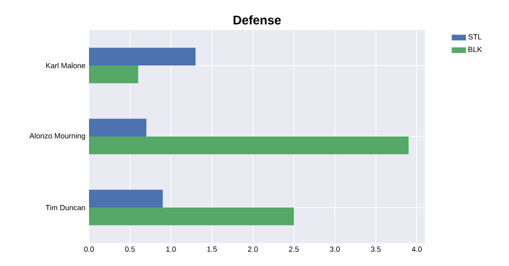  What do you see at coordinates (257, 19) in the screenshot?
I see `chart-title: Defense` at bounding box center [257, 19].